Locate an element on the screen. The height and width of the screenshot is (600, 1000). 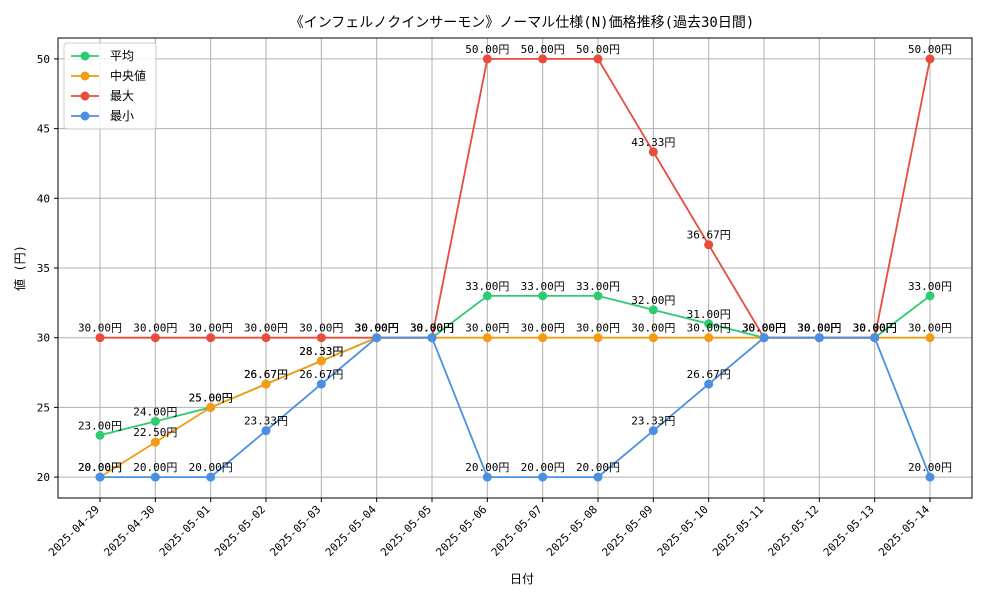
x-tick-label: 2025-05-13 is located at coordinates (849, 531).